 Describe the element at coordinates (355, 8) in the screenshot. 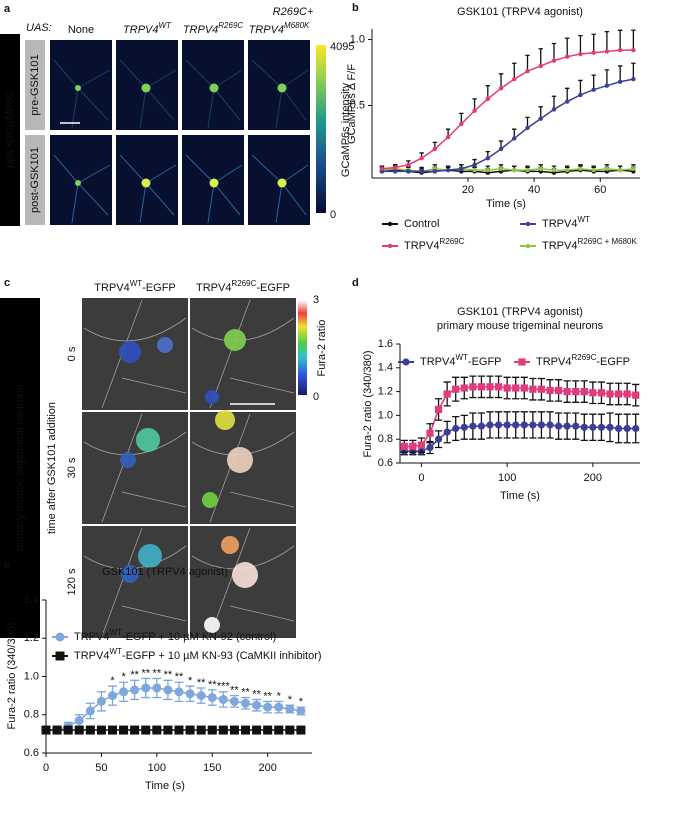

I see `panel-letter: b` at that location.